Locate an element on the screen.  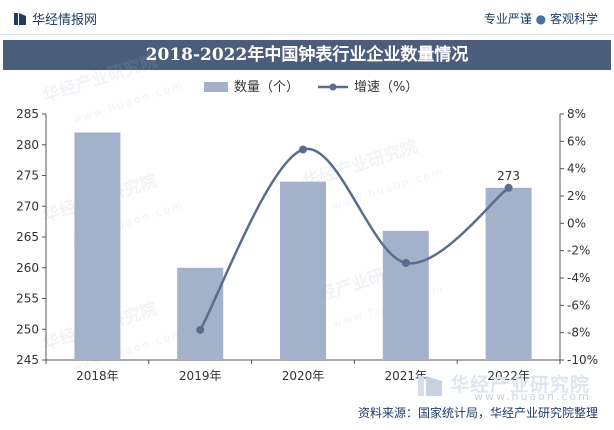
y-left-tick-label: 255 is located at coordinates (27, 299).